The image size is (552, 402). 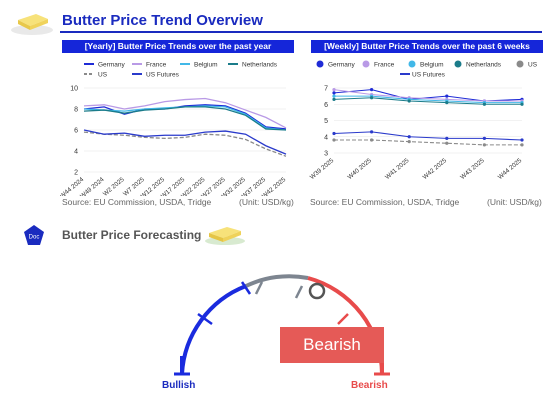 What do you see at coordinates (266, 202) in the screenshot?
I see `yearly-unit: (Unit: USD/kg)` at bounding box center [266, 202].